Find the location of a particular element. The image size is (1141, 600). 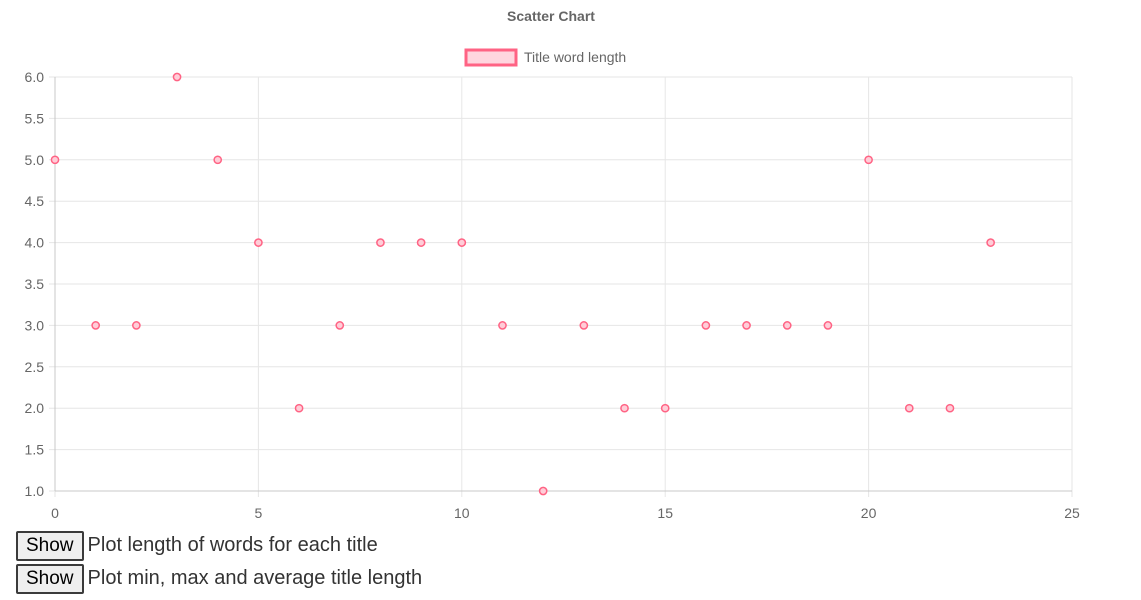

x-tick-label: 5 is located at coordinates (259, 513).